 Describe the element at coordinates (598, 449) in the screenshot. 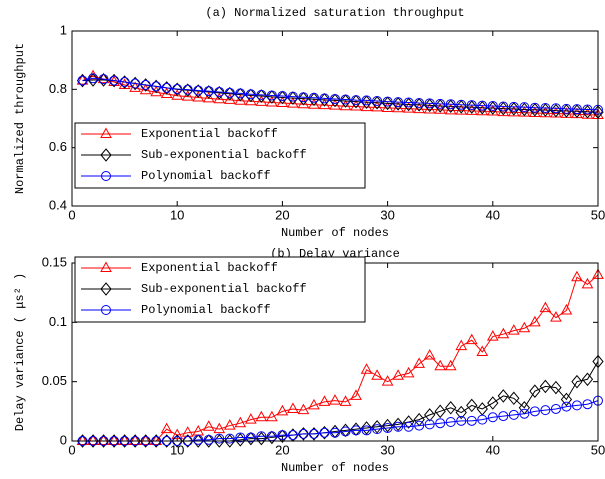

I see `x-tick-label: 50` at that location.